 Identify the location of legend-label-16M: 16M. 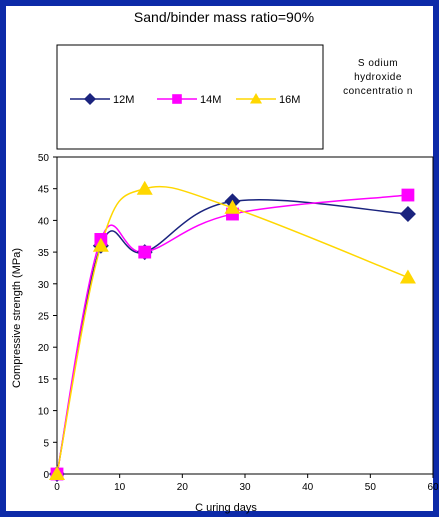
(289, 100).